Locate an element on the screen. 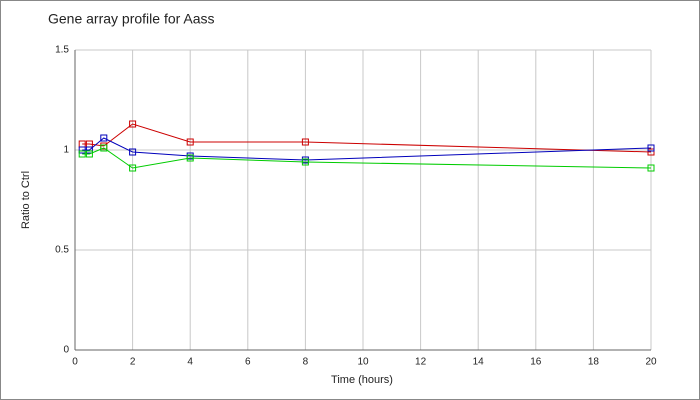 The width and height of the screenshot is (700, 400). y-tick-label: 0 is located at coordinates (66, 350).